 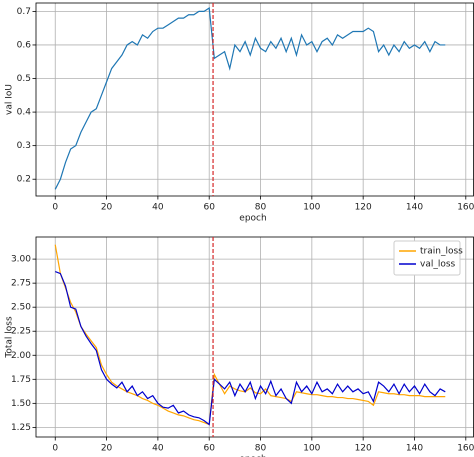 What do you see at coordinates (21, 428) in the screenshot?
I see `y-tick-label: 1.25` at bounding box center [21, 428].